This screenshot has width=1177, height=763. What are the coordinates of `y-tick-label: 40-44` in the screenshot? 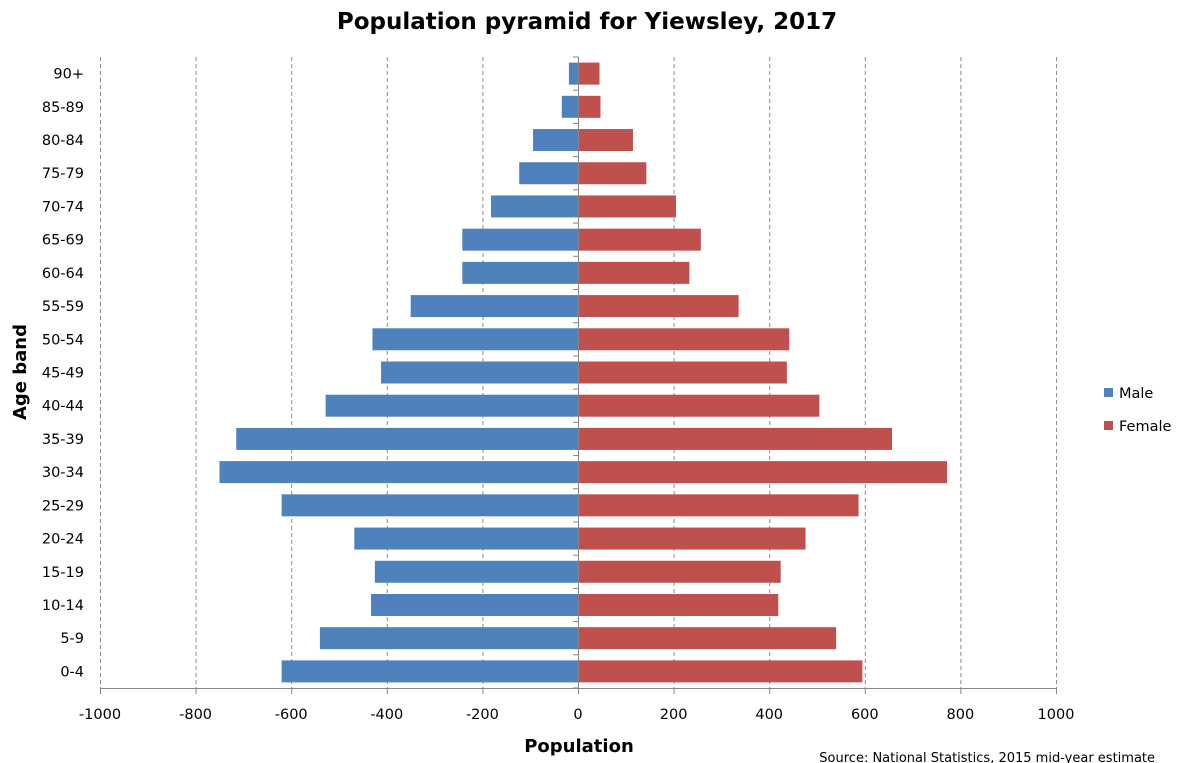 It's located at (63, 407).